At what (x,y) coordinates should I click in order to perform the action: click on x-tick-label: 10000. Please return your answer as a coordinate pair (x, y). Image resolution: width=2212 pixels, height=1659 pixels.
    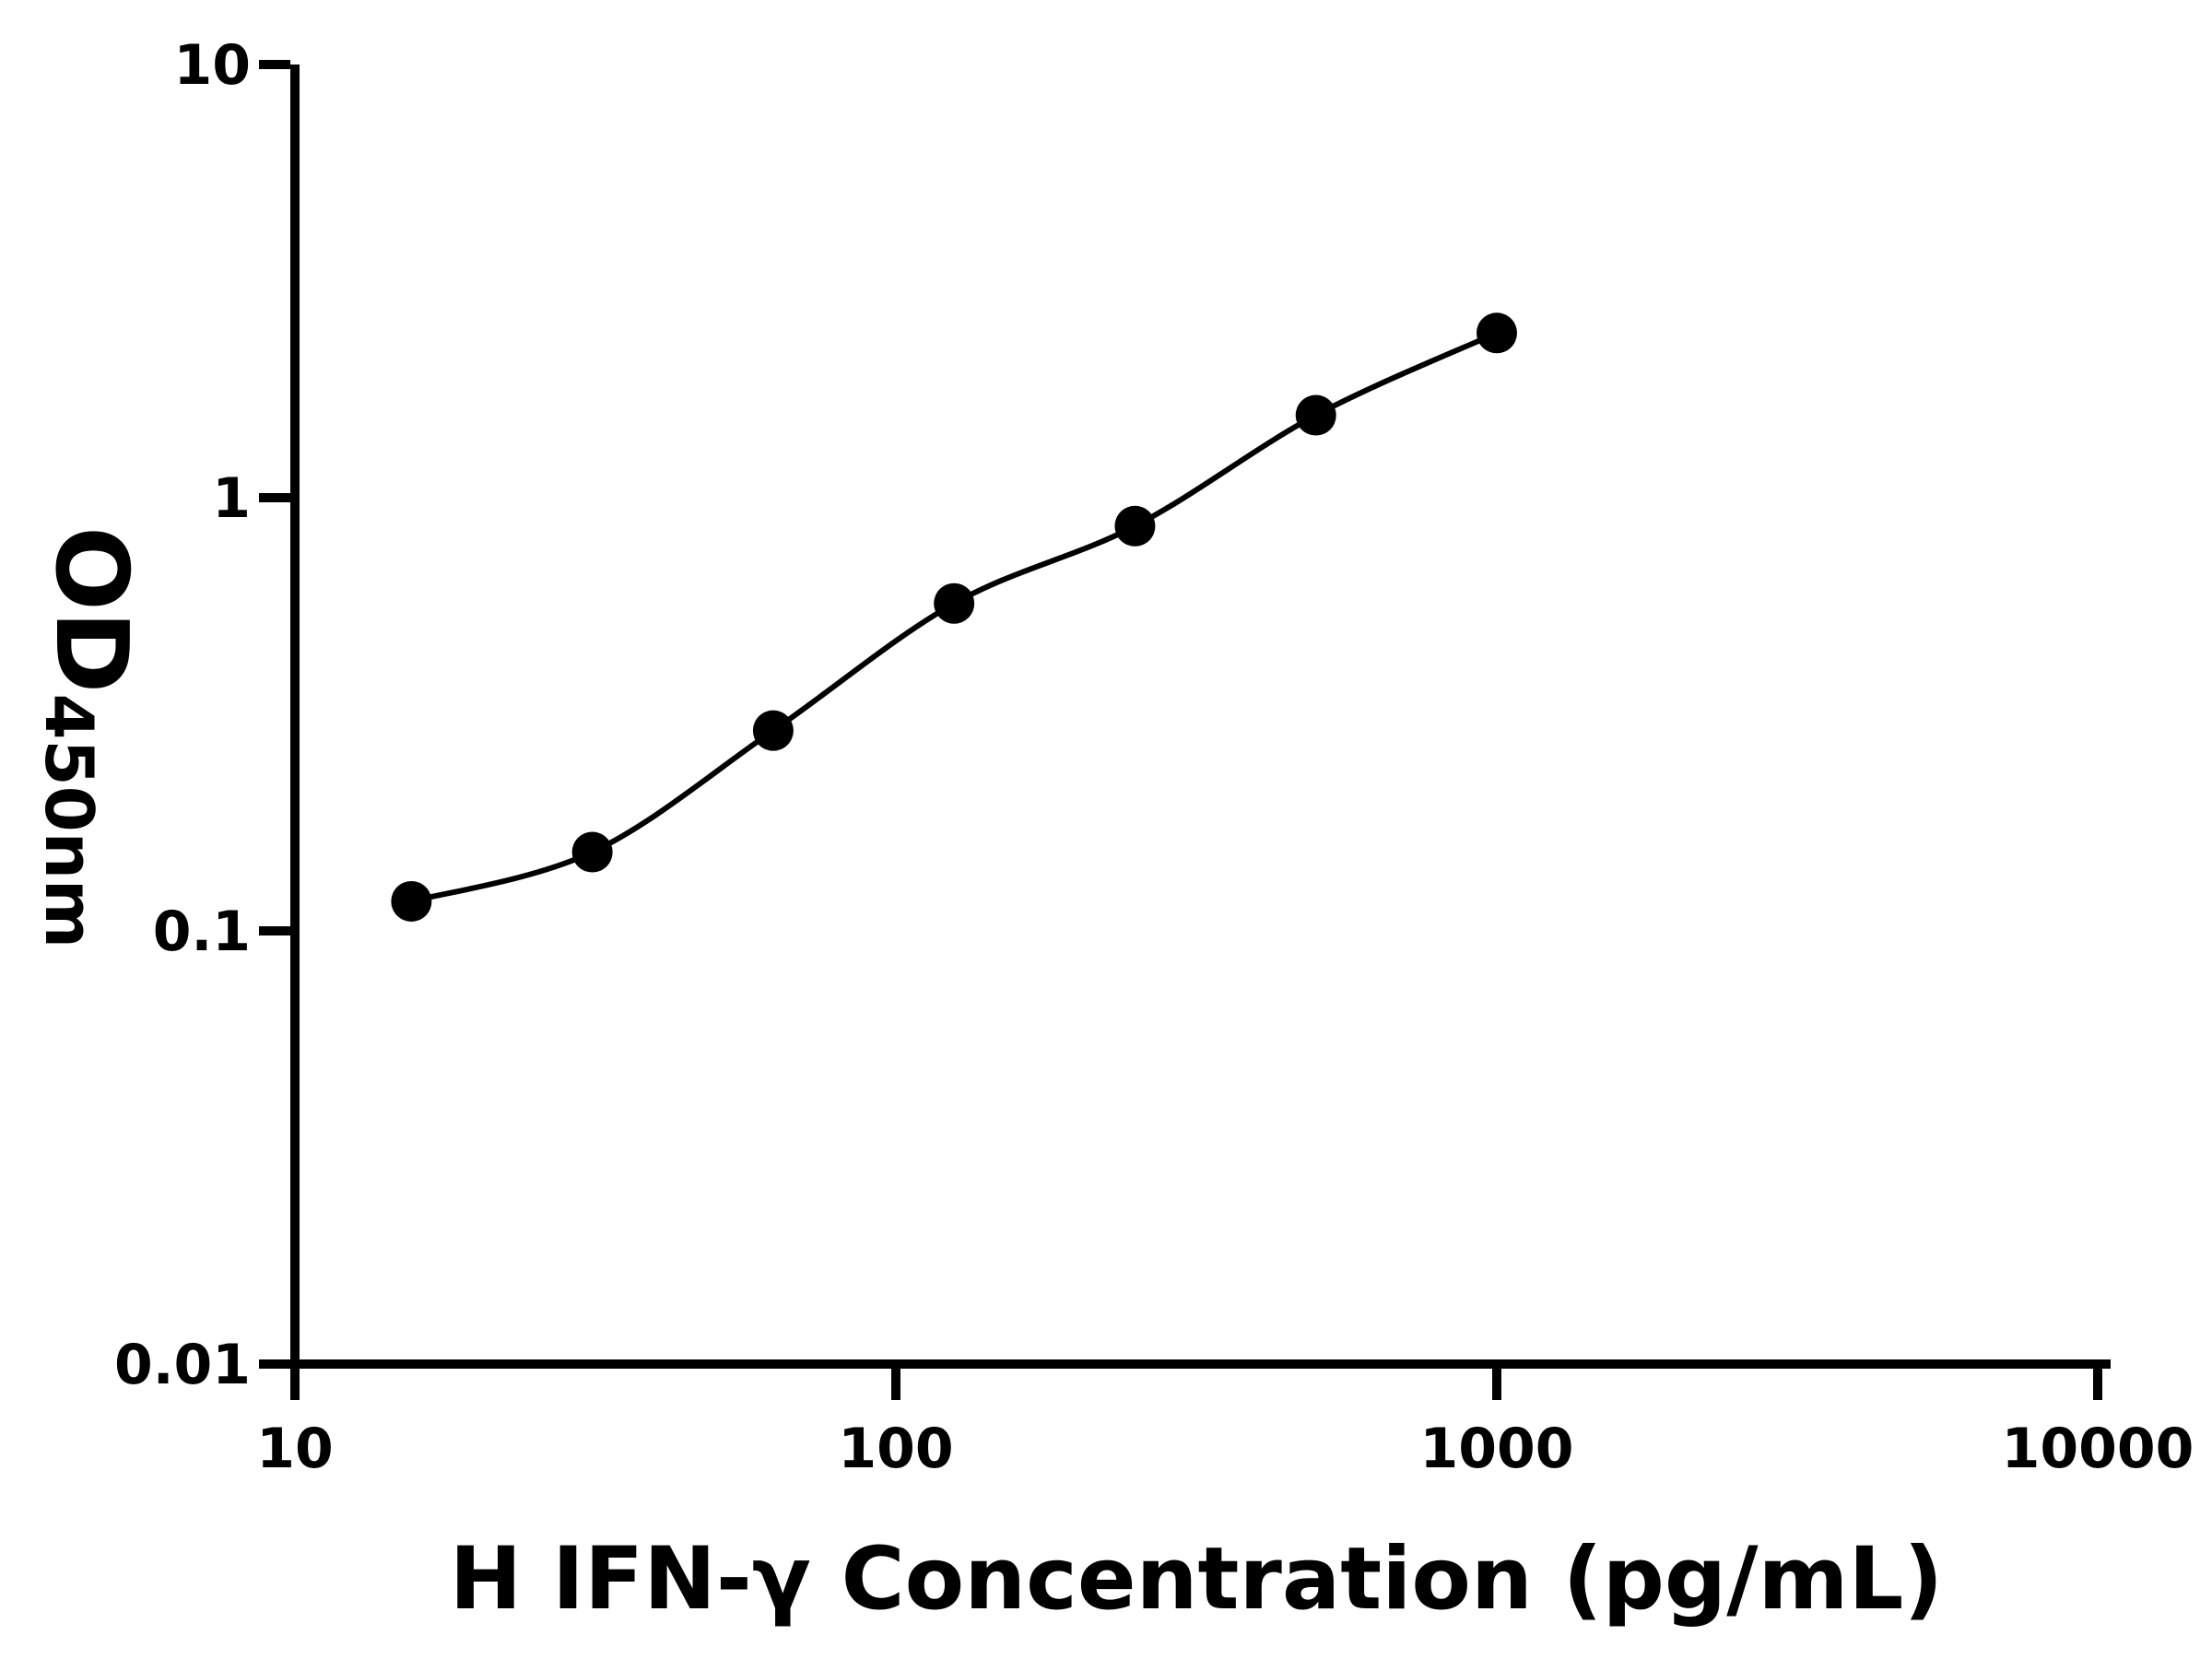
    Looking at the image, I should click on (2098, 1449).